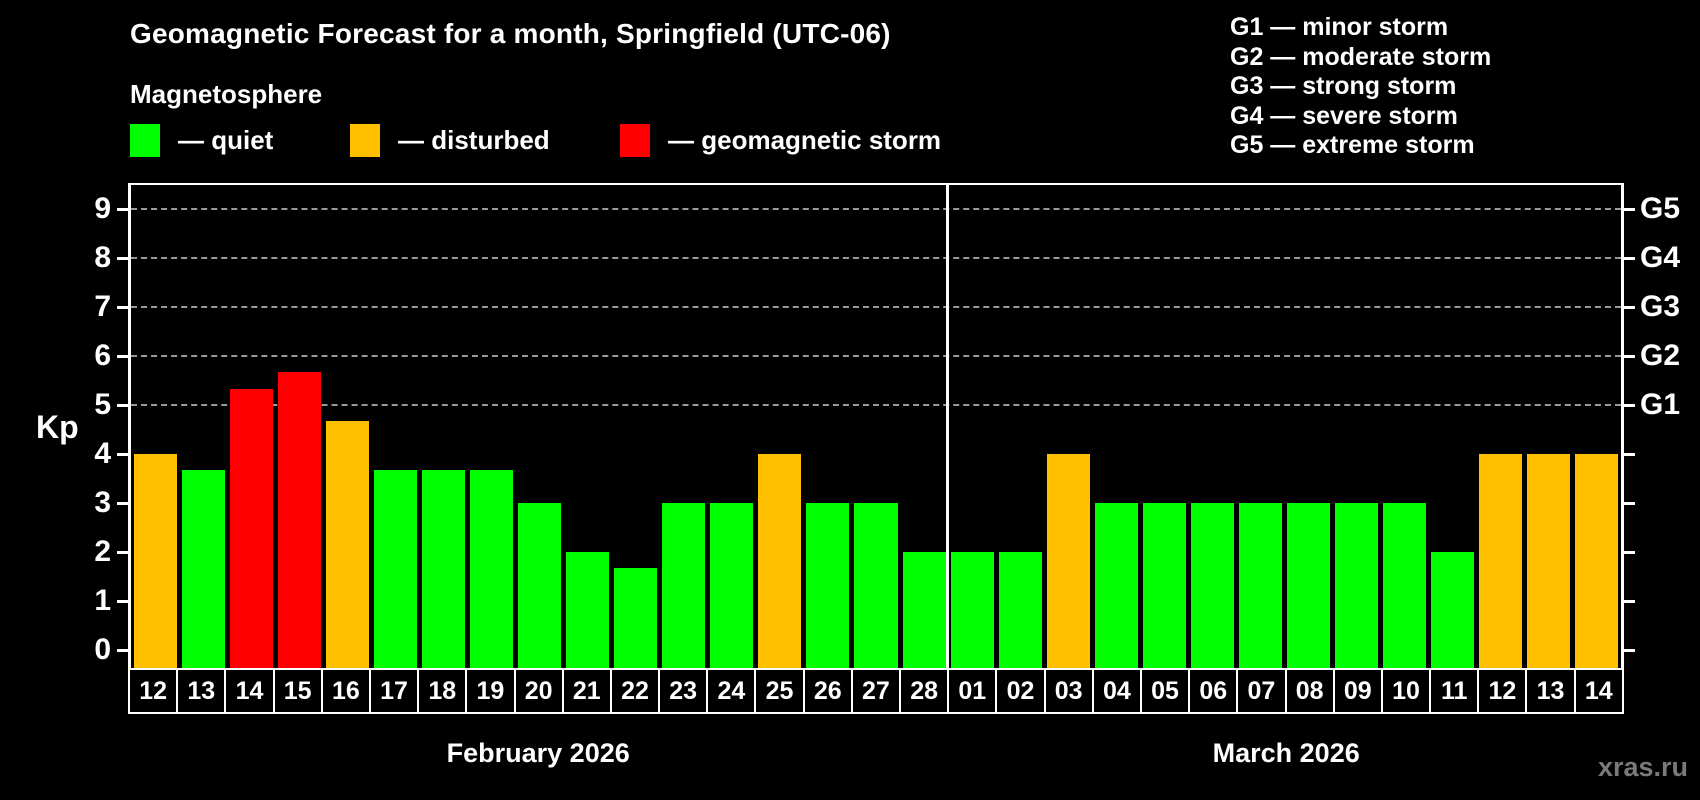 The height and width of the screenshot is (800, 1700). What do you see at coordinates (1309, 691) in the screenshot?
I see `day-label: 08` at bounding box center [1309, 691].